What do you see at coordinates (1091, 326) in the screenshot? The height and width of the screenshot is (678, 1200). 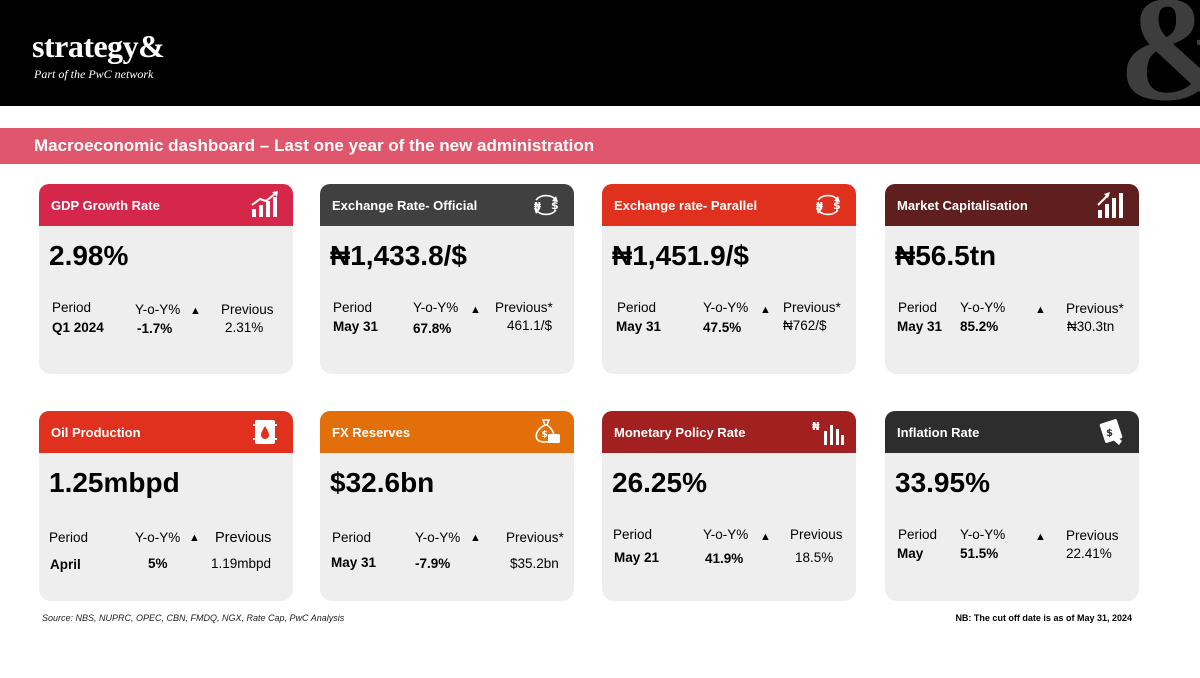 I see `previous-value: ₦30.3tn` at bounding box center [1091, 326].